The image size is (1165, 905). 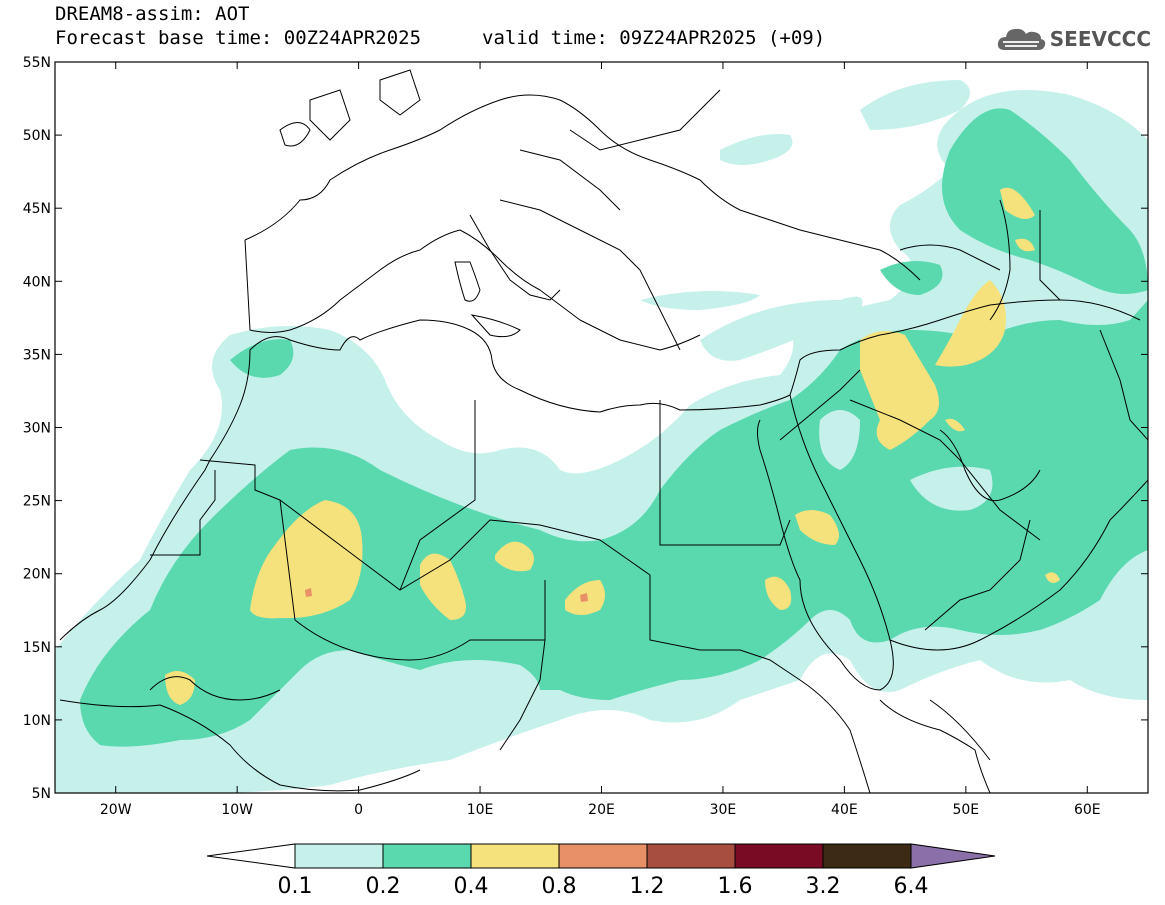 What do you see at coordinates (654, 38) in the screenshot?
I see `valid-time: valid time: 09Z24APR2025 (+09)` at bounding box center [654, 38].